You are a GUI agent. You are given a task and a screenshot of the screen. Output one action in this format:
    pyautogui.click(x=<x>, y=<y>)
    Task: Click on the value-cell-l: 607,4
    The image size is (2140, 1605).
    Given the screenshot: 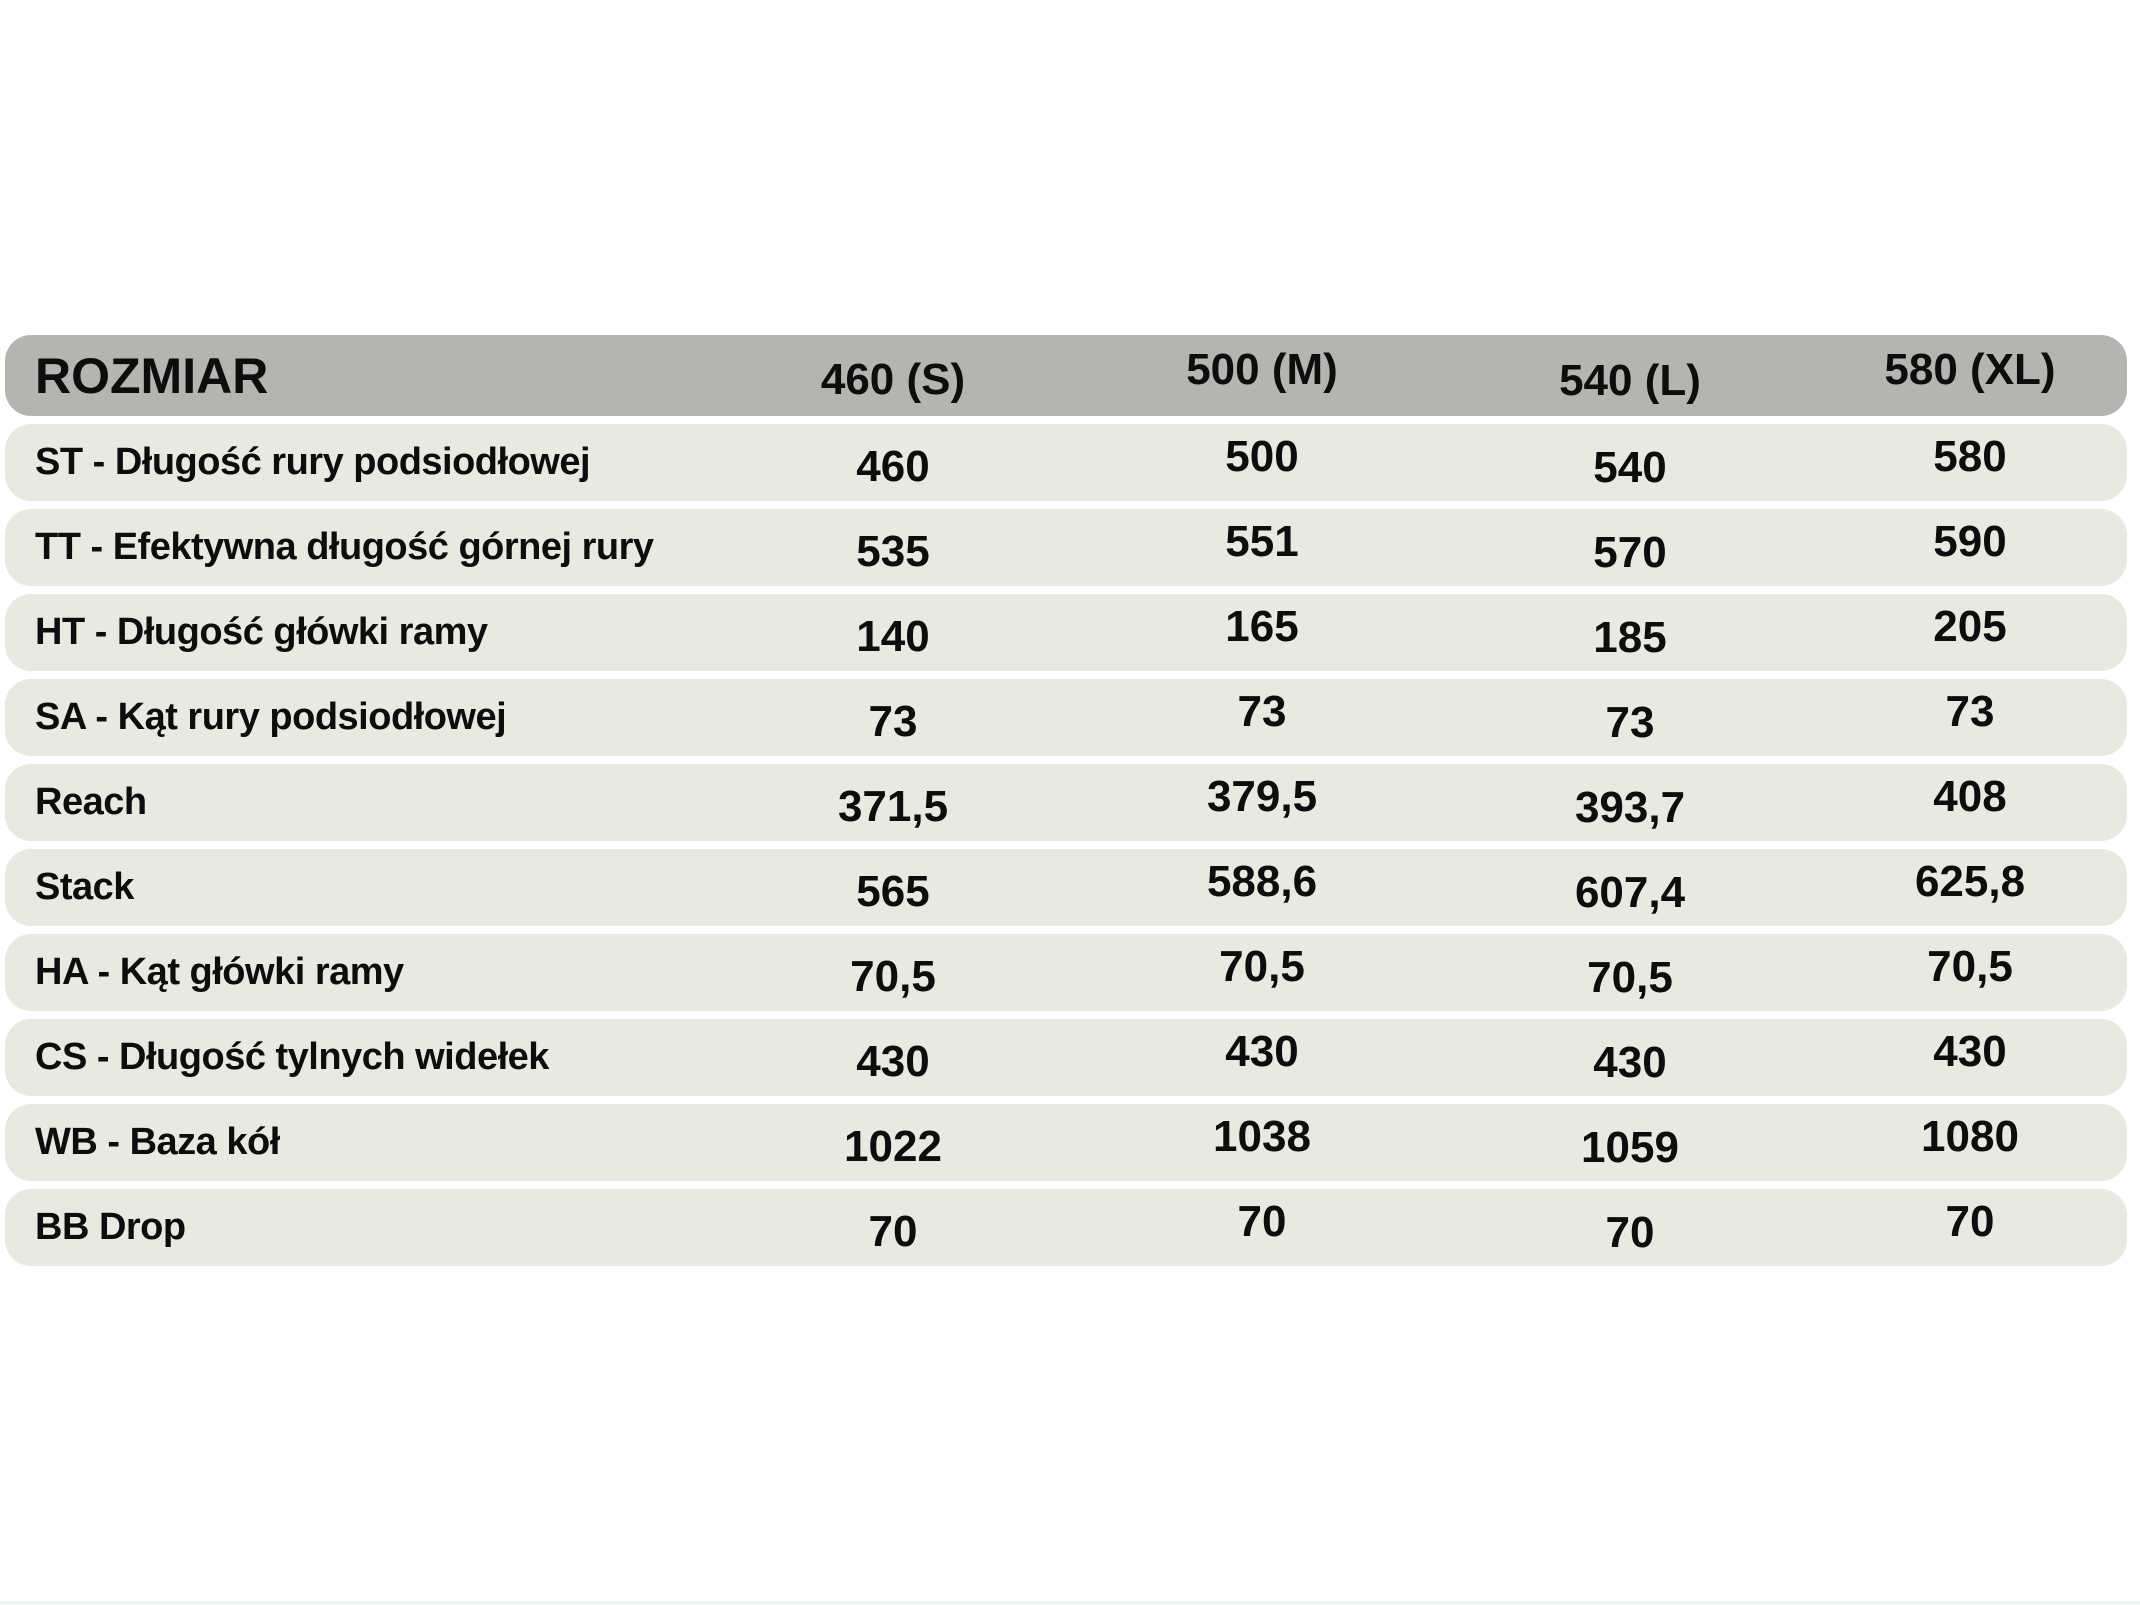 What is the action you would take?
    pyautogui.click(x=1630, y=892)
    